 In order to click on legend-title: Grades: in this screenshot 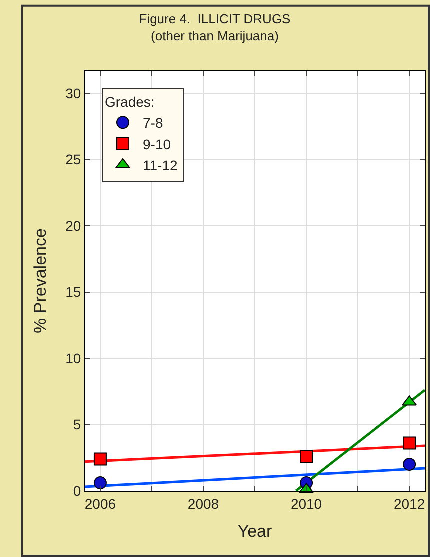, I will do `click(130, 102)`.